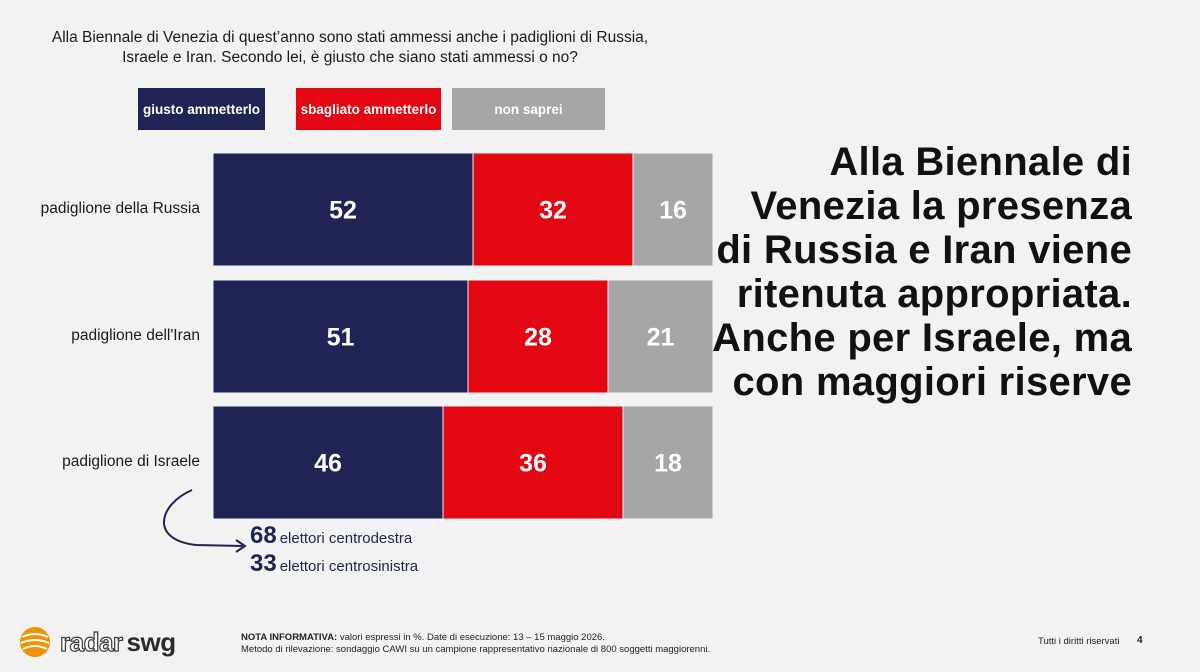 The width and height of the screenshot is (1200, 672). I want to click on legend-label: giusto ammetterlo, so click(201, 109).